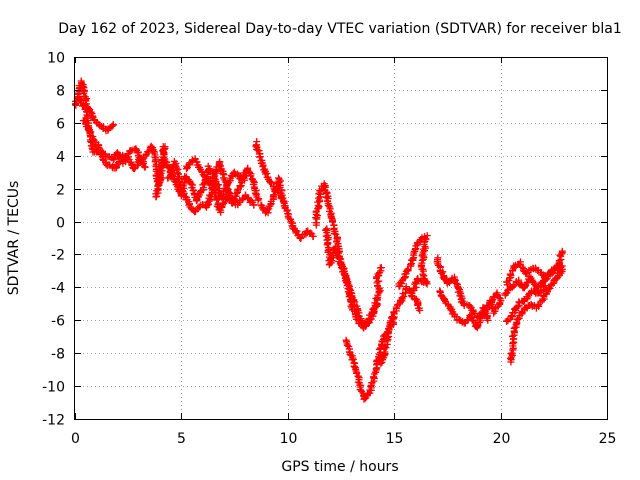 This screenshot has height=480, width=640. I want to click on x-axis-label: GPS time / hours, so click(339, 467).